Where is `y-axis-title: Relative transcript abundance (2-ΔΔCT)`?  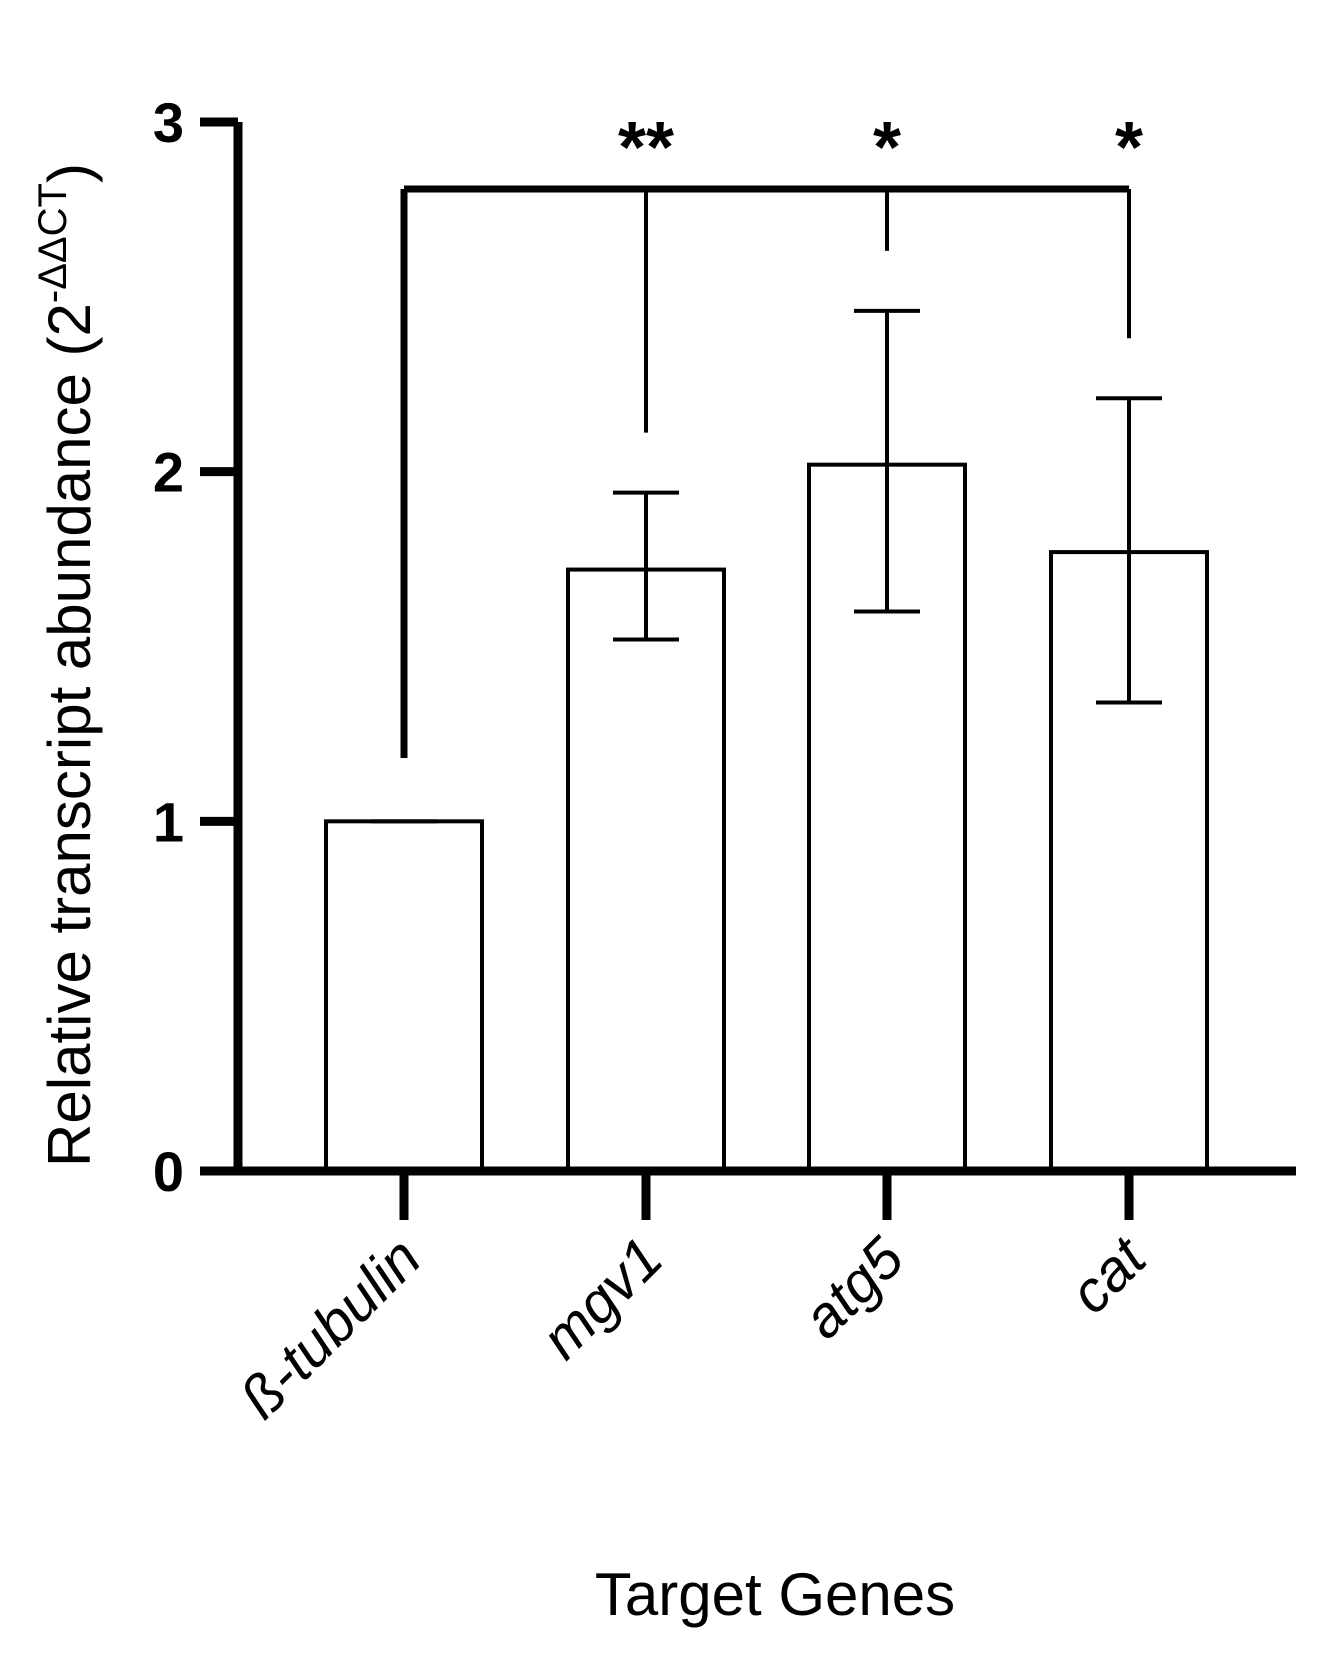
y-axis-title: Relative transcript abundance (2-ΔΔCT) is located at coordinates (67, 665).